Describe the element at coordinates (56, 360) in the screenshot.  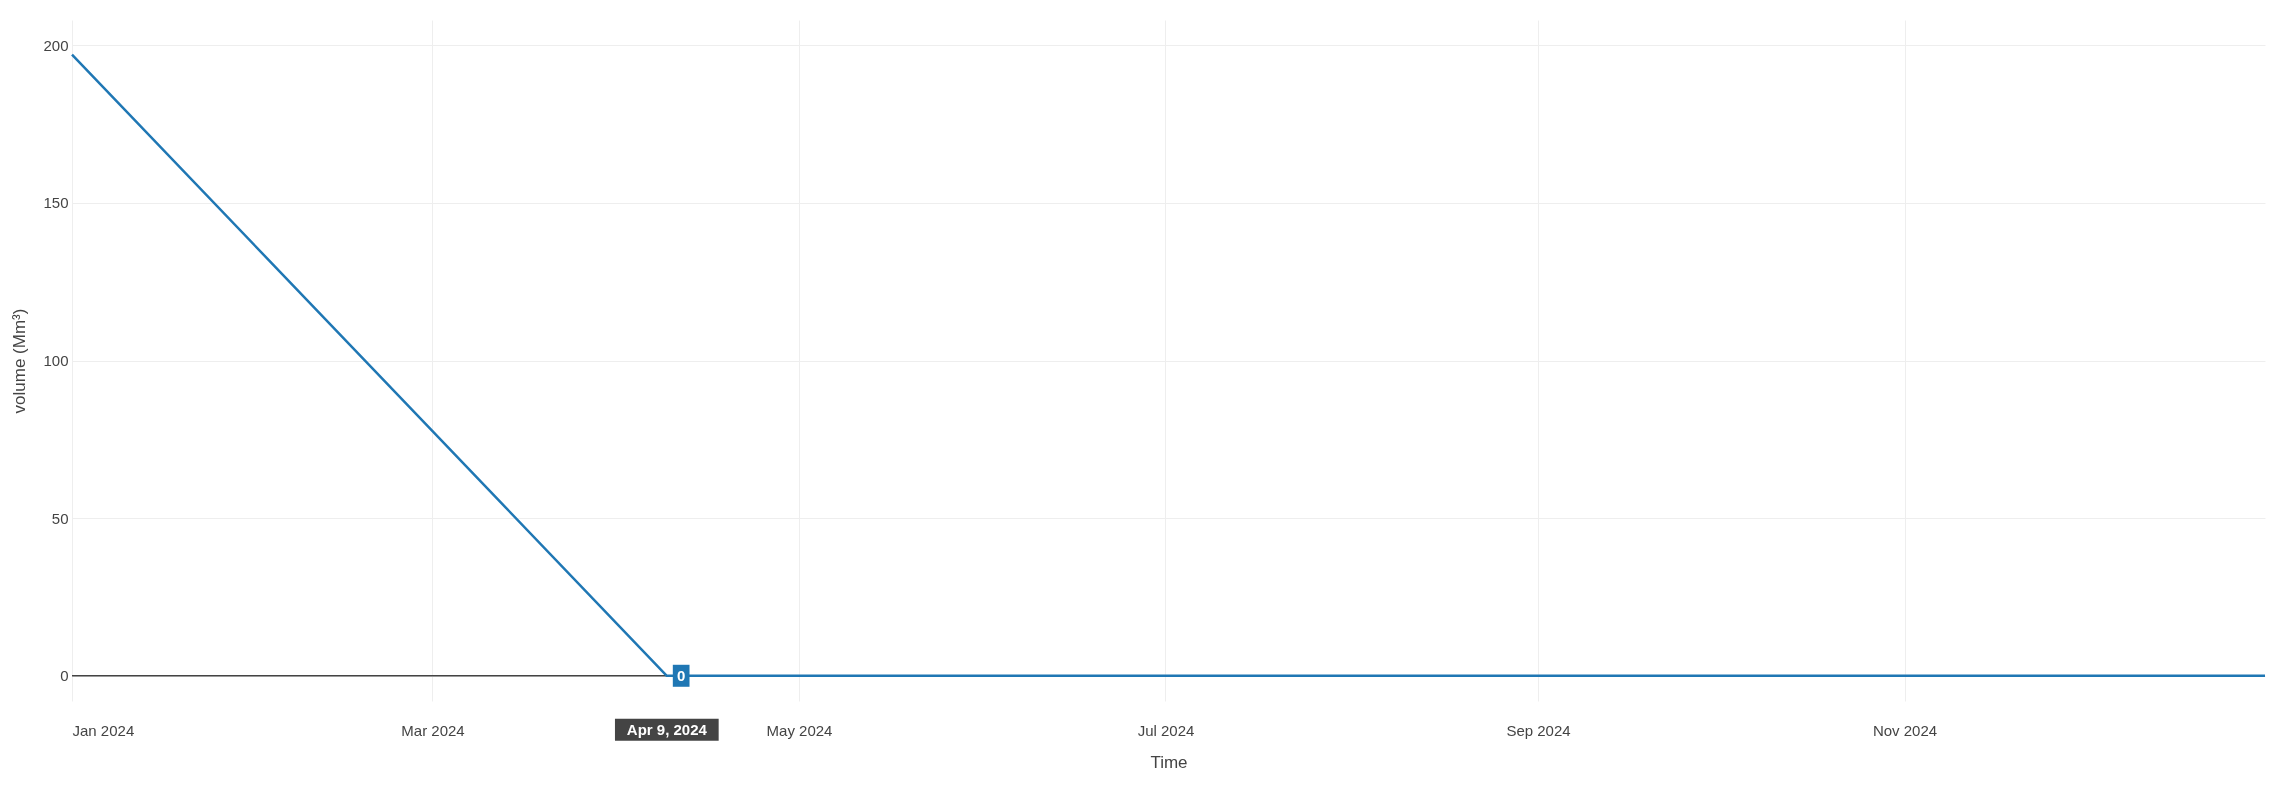
I see `y-tick-label: 100` at that location.